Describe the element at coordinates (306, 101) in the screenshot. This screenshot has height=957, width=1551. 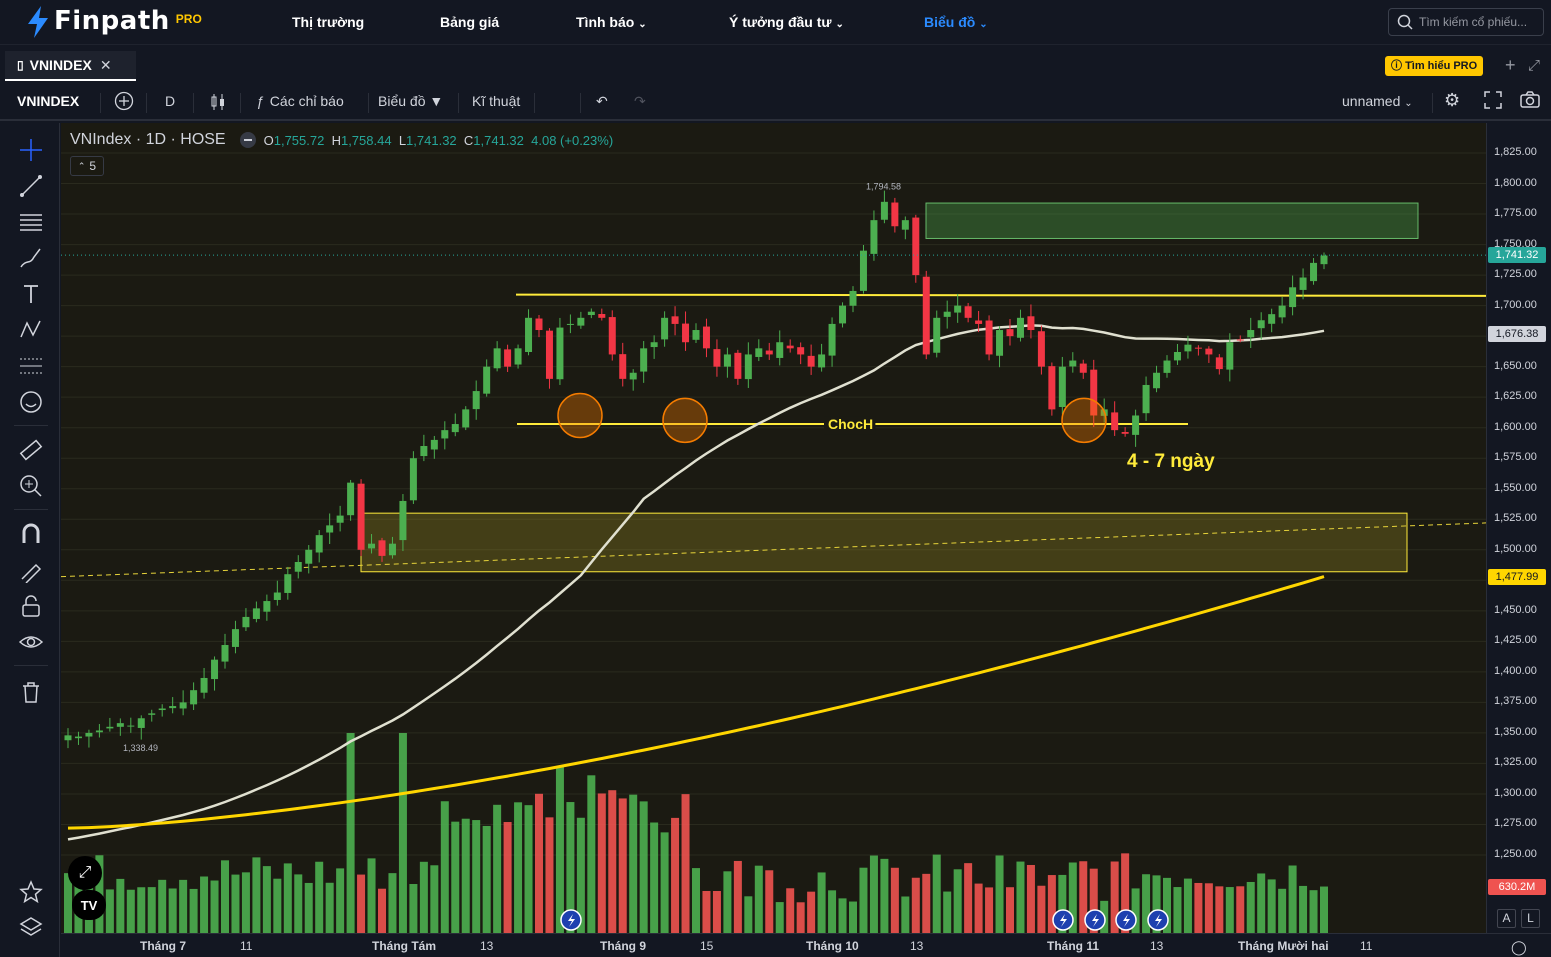
I see `indicators-label: Các chỉ báo` at that location.